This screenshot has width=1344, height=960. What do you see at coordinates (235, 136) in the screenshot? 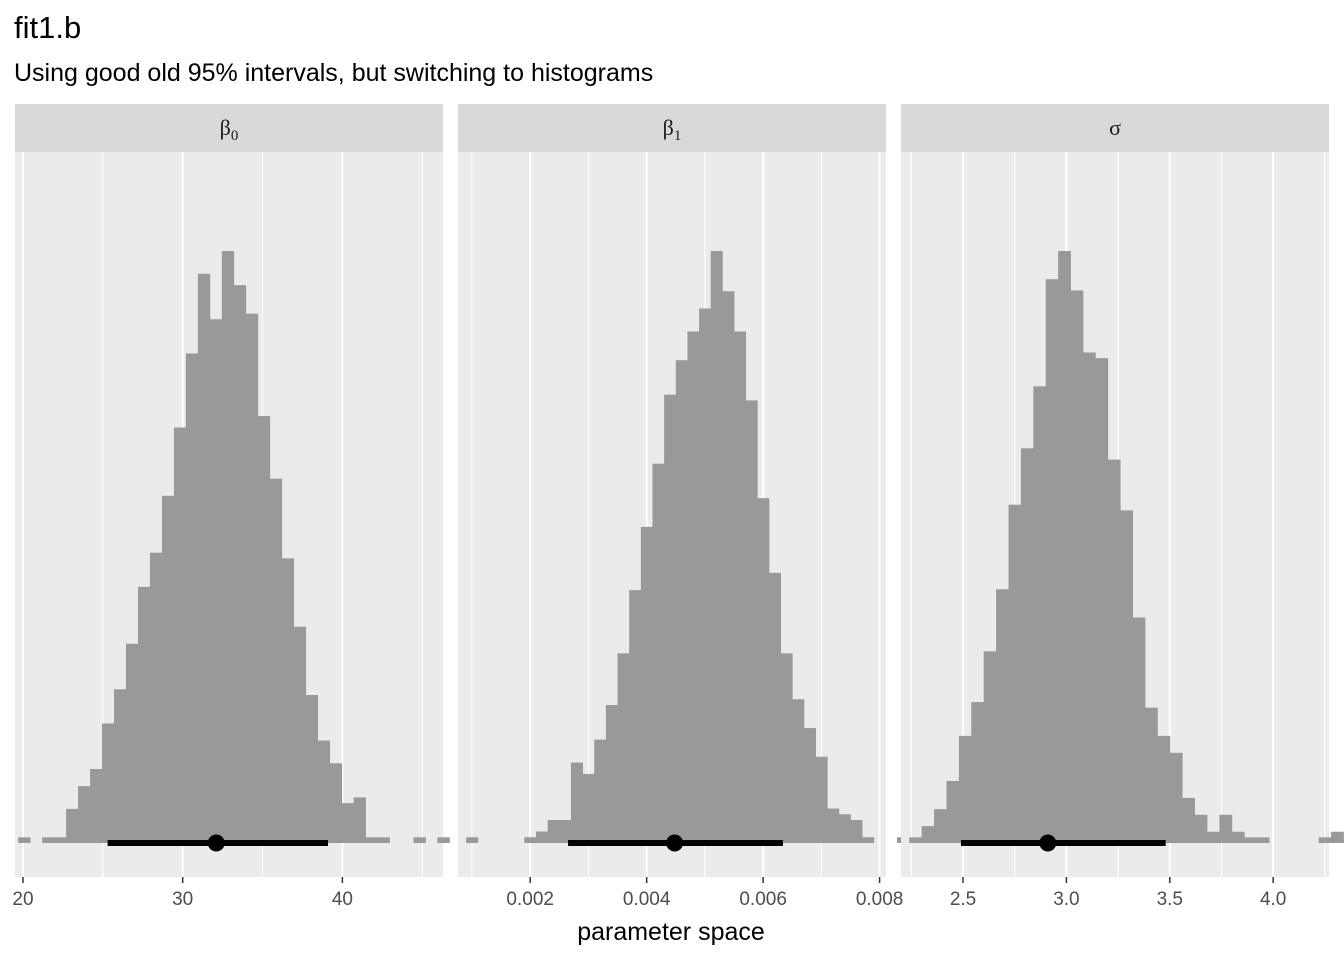
I see `facet-subscript: 0` at bounding box center [235, 136].